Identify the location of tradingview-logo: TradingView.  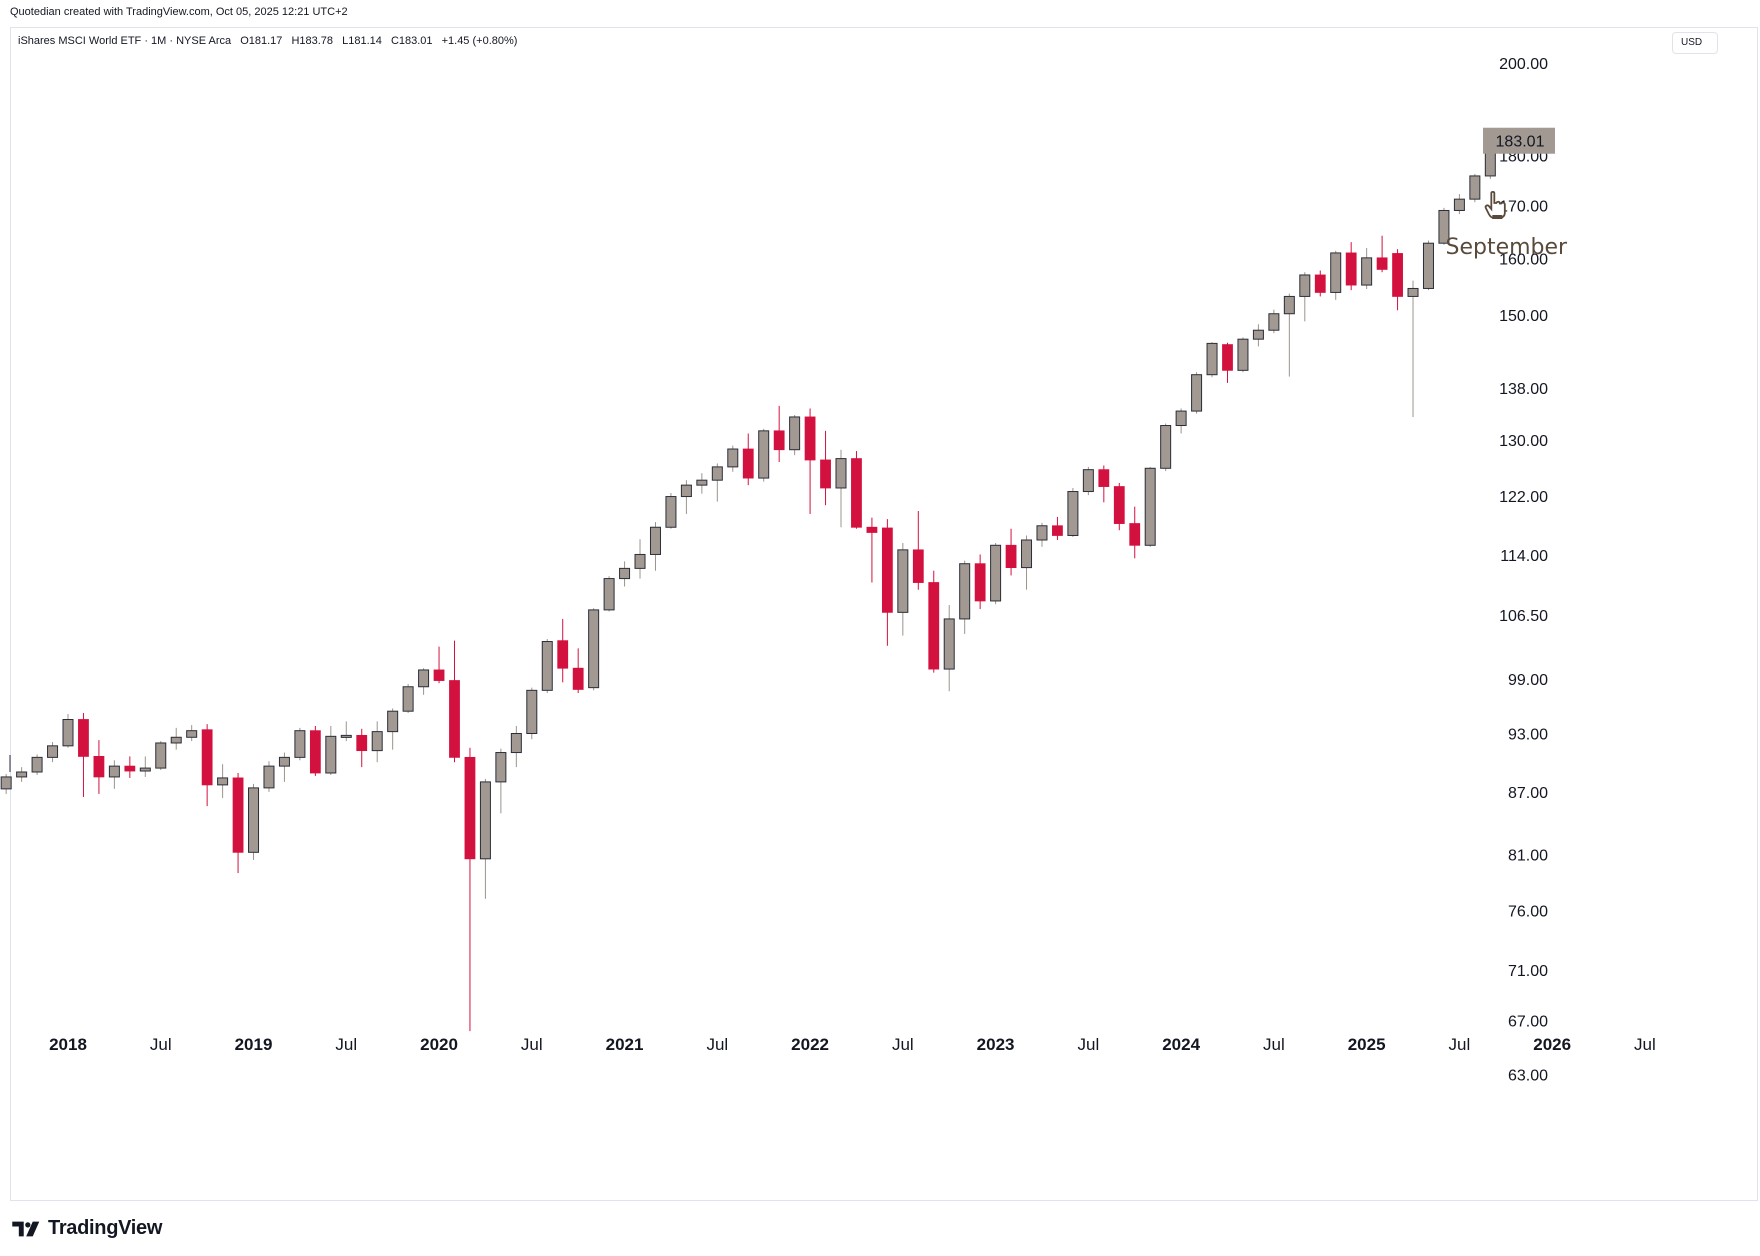
(87, 1228).